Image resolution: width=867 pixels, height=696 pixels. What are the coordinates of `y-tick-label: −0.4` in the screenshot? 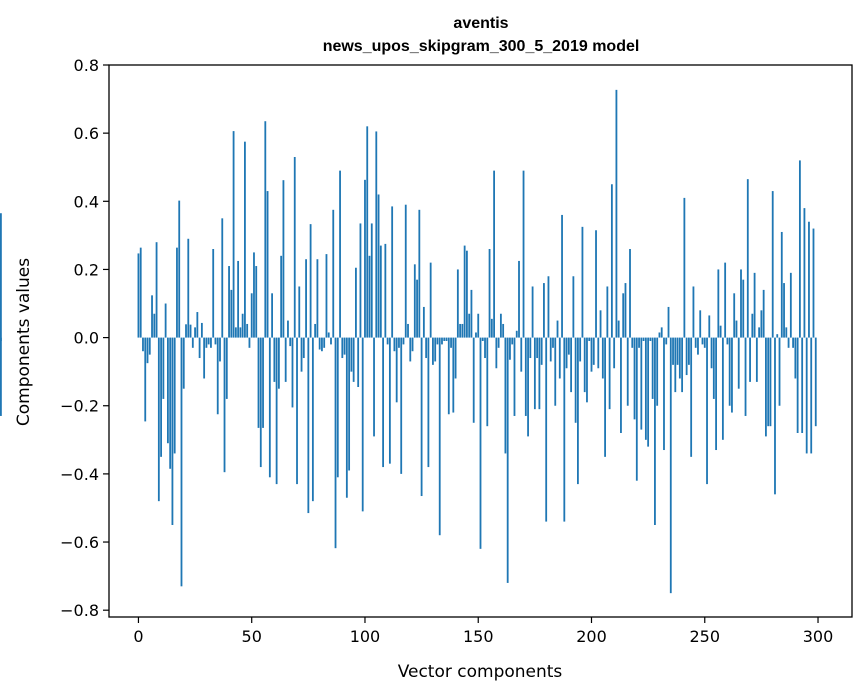 It's located at (79, 474).